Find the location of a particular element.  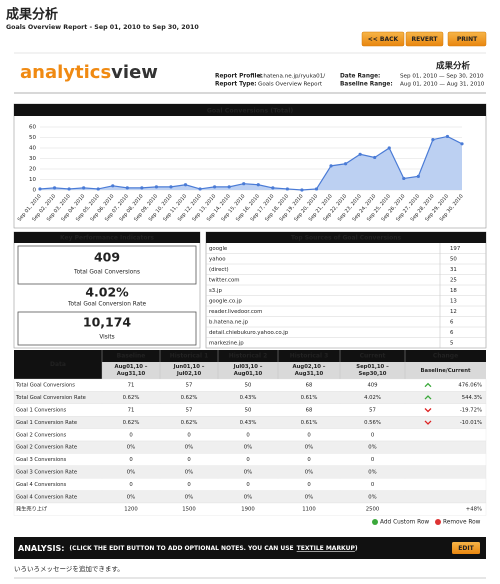

source-value: 6 is located at coordinates (452, 333).